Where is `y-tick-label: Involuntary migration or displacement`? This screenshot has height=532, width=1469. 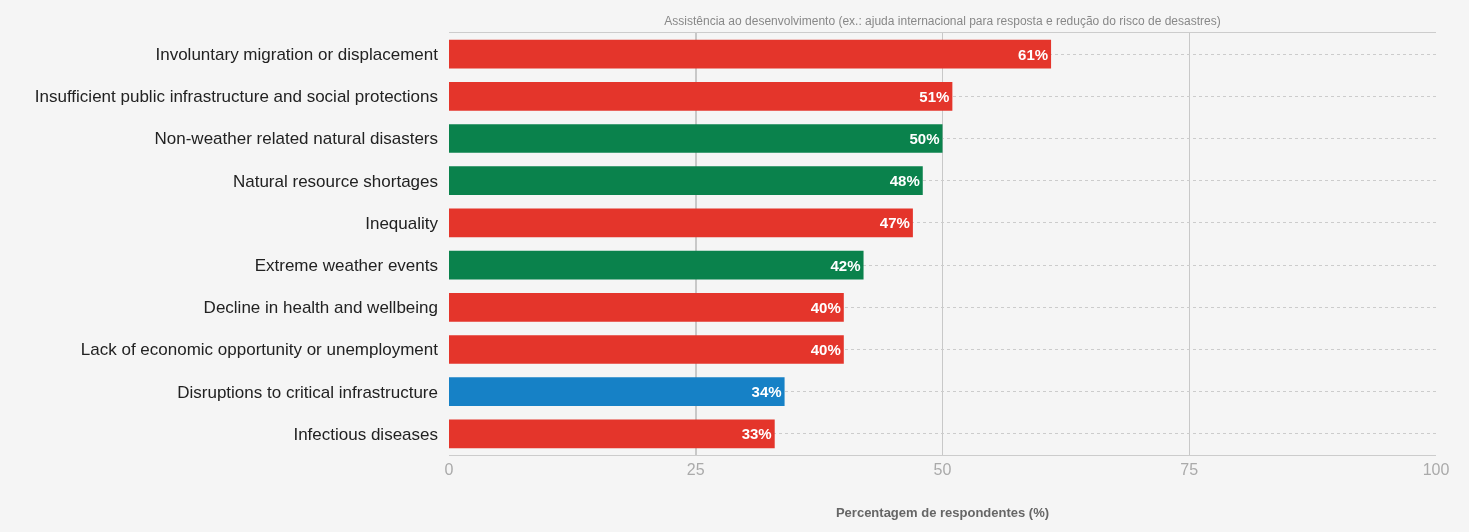
y-tick-label: Involuntary migration or displacement is located at coordinates (297, 55).